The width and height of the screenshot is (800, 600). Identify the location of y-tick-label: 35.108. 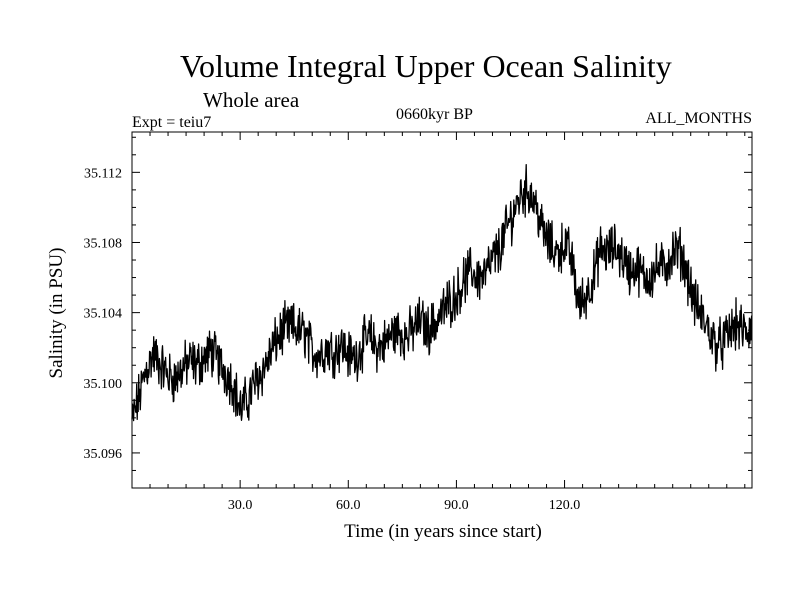
(103, 243).